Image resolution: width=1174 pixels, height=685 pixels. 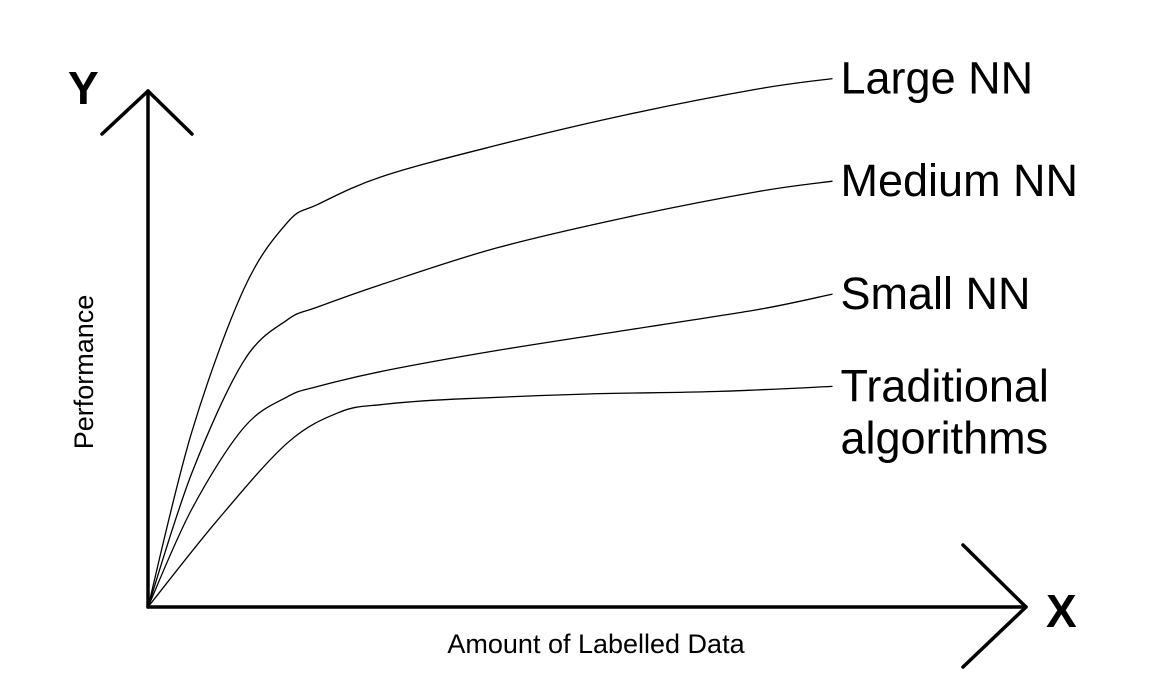 What do you see at coordinates (1061, 611) in the screenshot?
I see `x-axis-letter: X` at bounding box center [1061, 611].